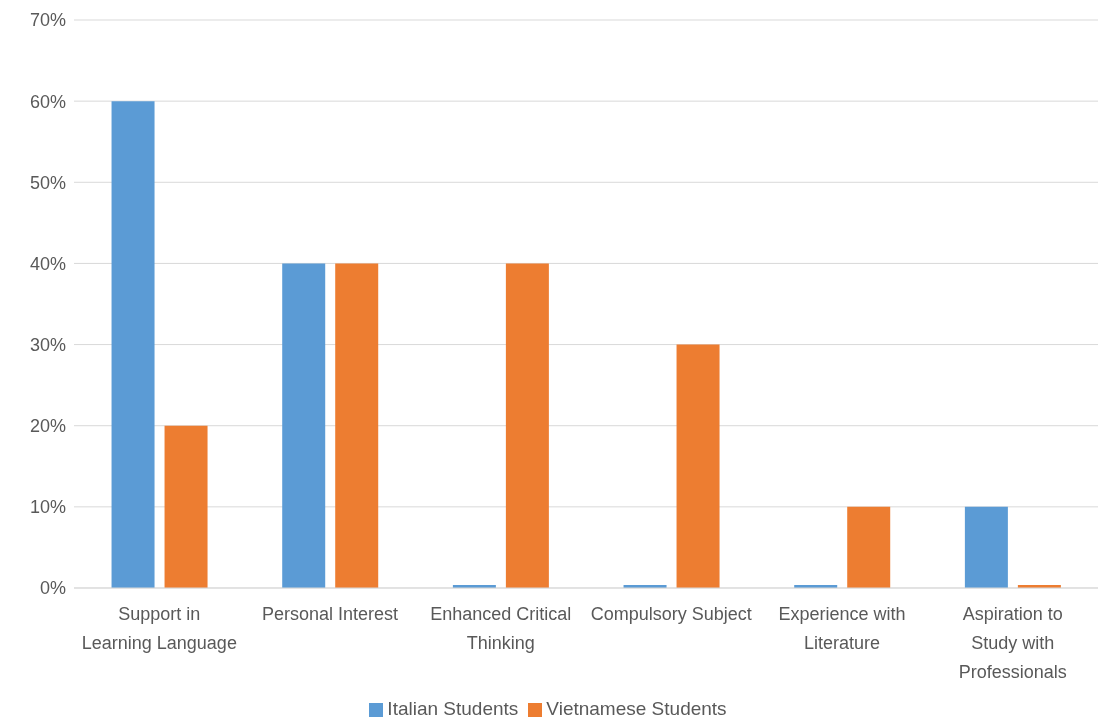  Describe the element at coordinates (47, 101) in the screenshot. I see `y-tick-label: 60%` at that location.